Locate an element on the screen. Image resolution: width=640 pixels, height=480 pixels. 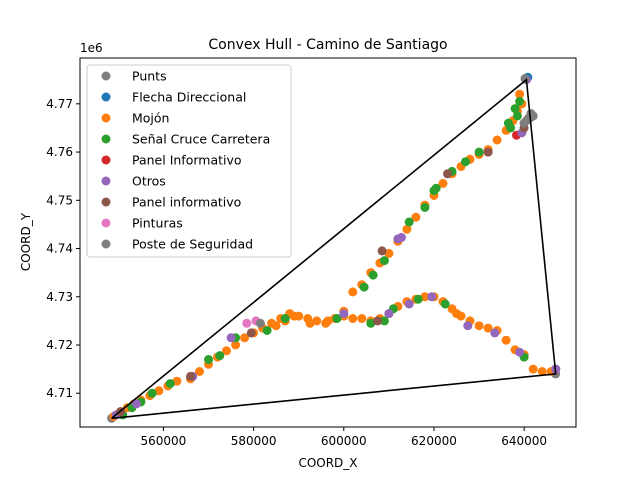
legend-item: Otros is located at coordinates (133, 181).